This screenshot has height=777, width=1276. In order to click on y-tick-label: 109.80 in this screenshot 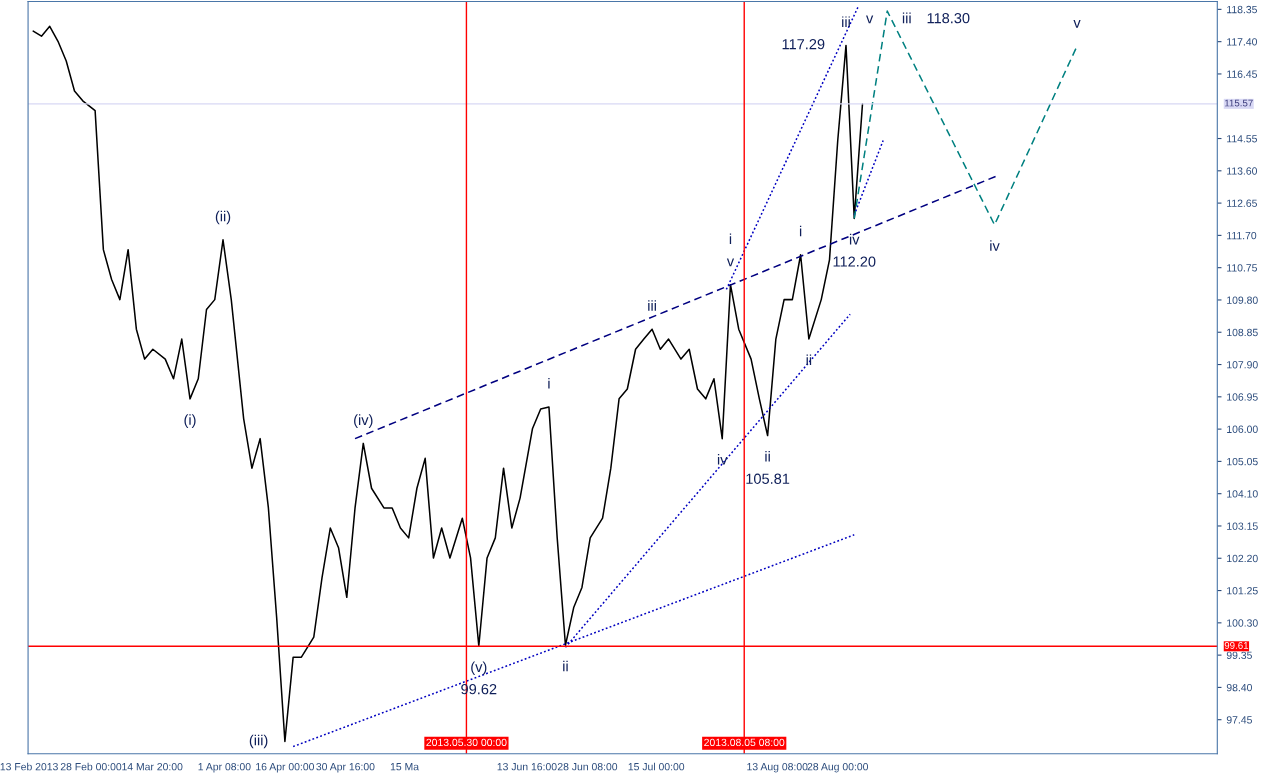, I will do `click(1242, 300)`.